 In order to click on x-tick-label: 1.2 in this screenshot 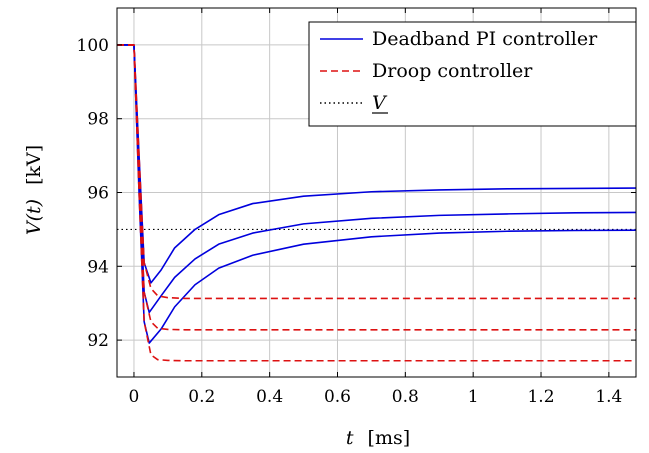, I will do `click(540, 397)`.